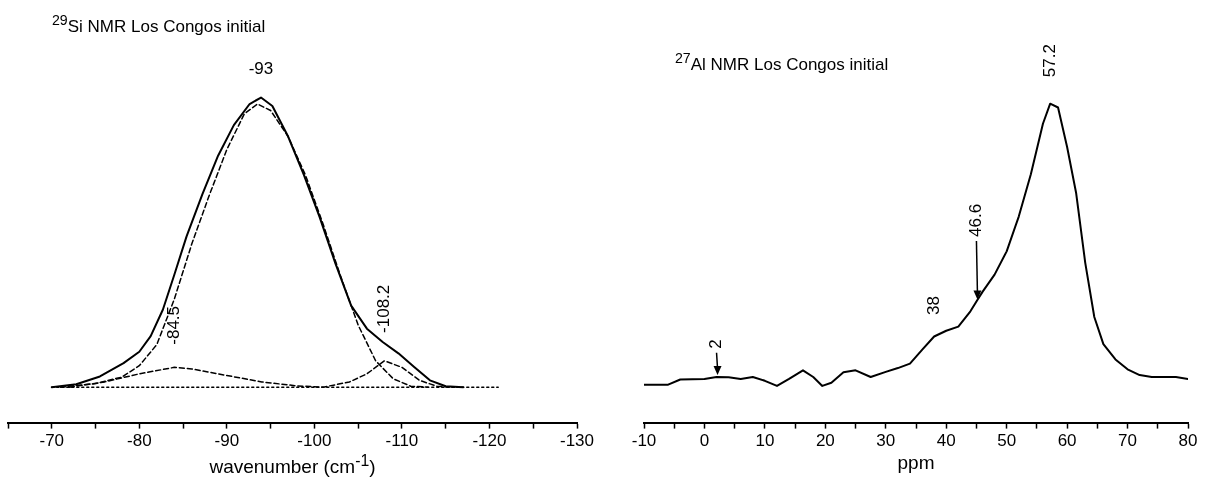 The image size is (1205, 490). I want to click on x-tick-label: -90, so click(227, 441).